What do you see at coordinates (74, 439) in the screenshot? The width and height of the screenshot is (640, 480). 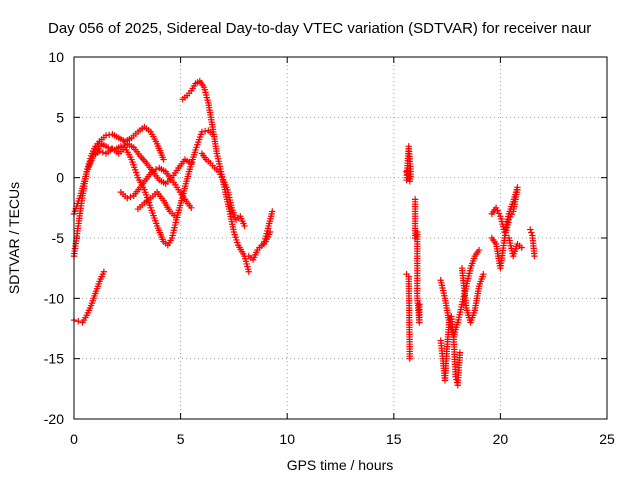 I see `x-tick-label: 0` at bounding box center [74, 439].